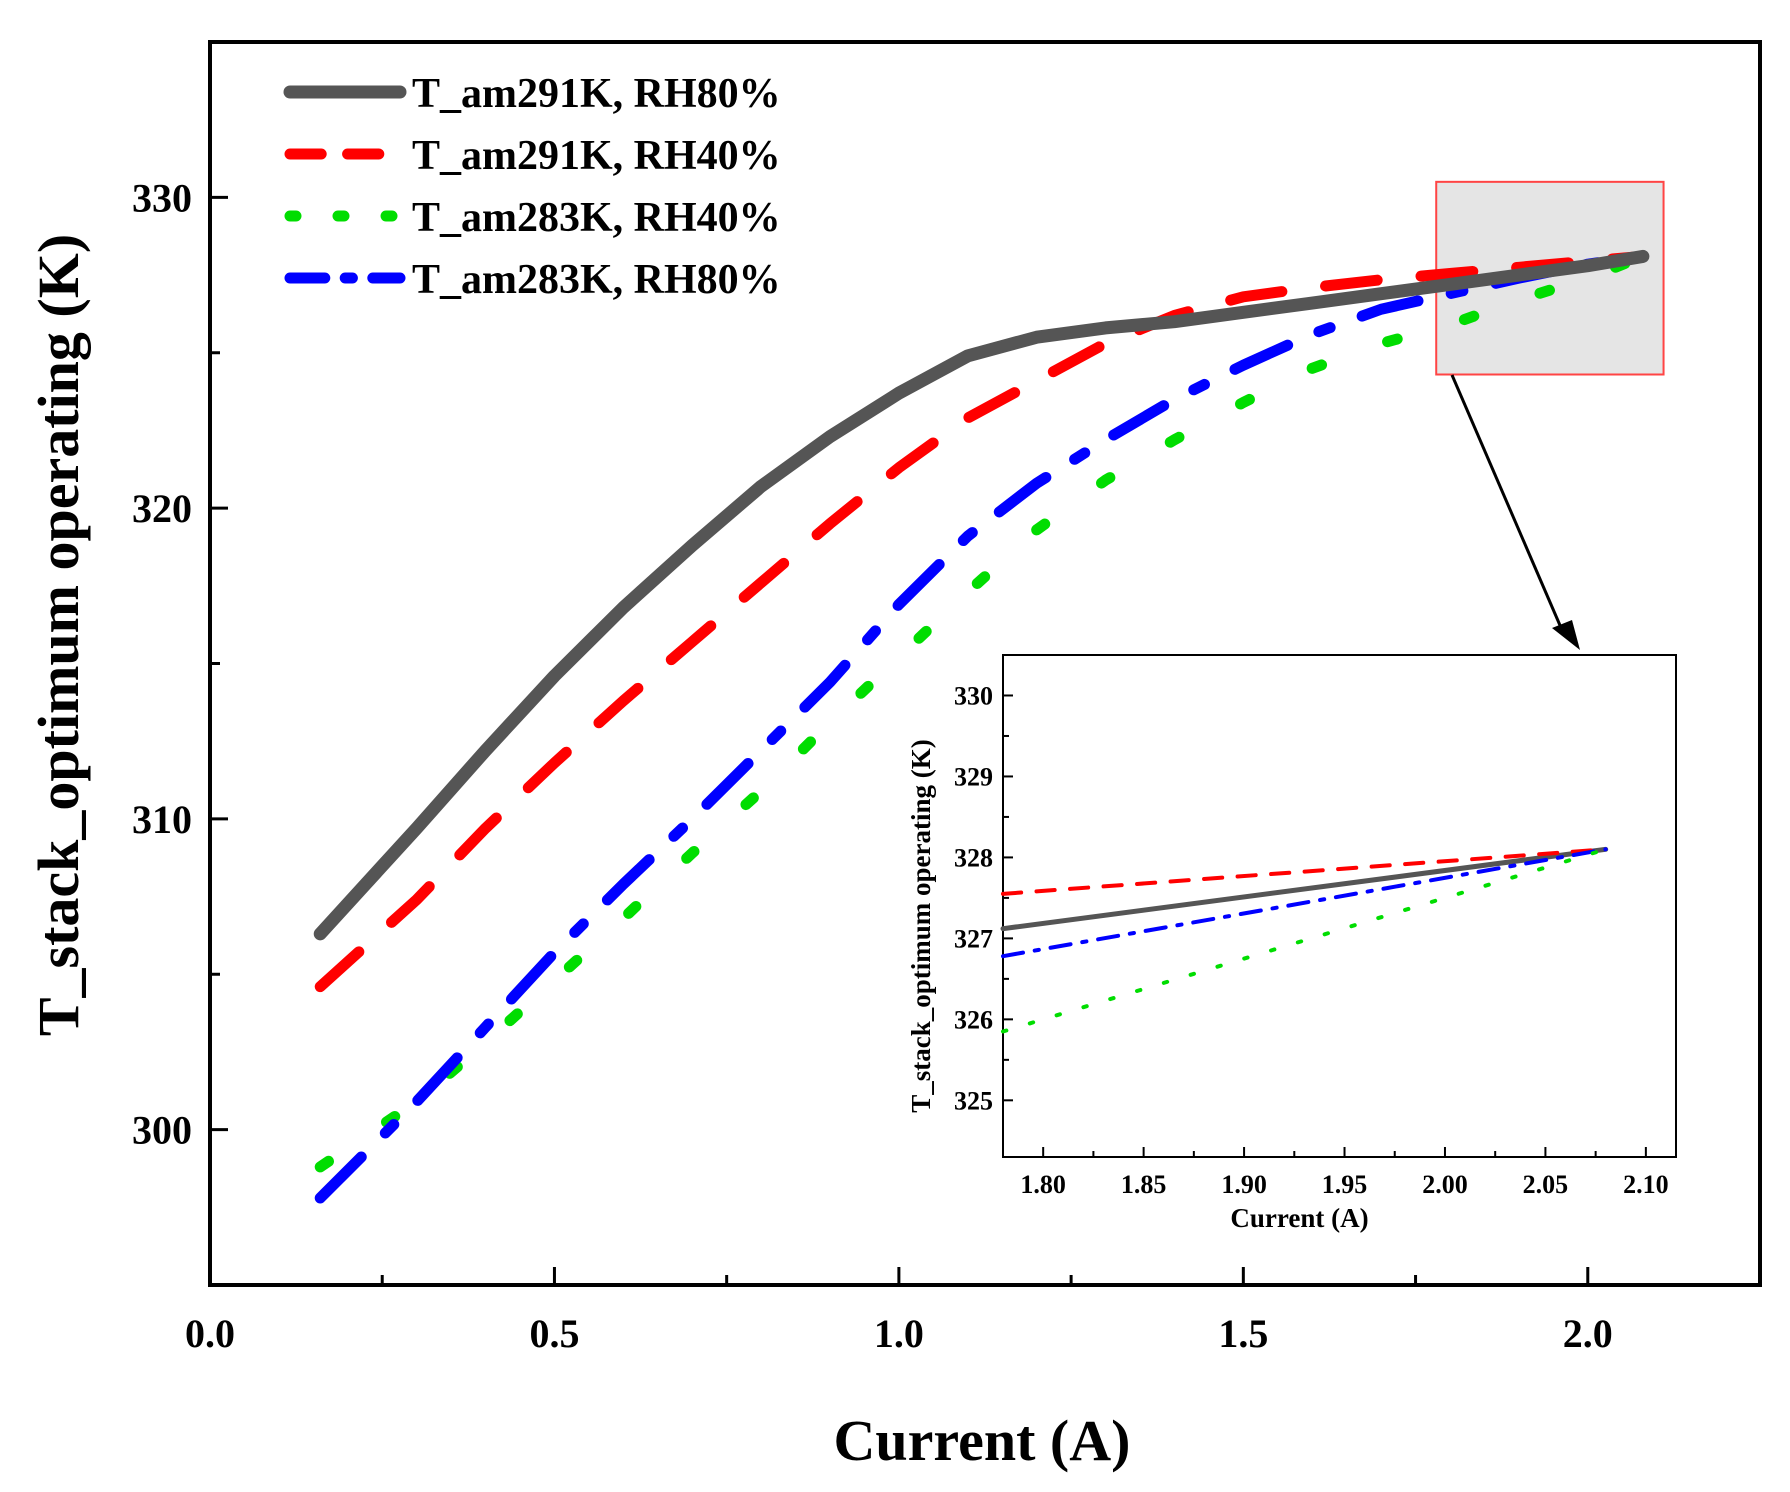 The width and height of the screenshot is (1790, 1492). I want to click on inset-x-axis-title: Current (A), so click(1299, 1218).